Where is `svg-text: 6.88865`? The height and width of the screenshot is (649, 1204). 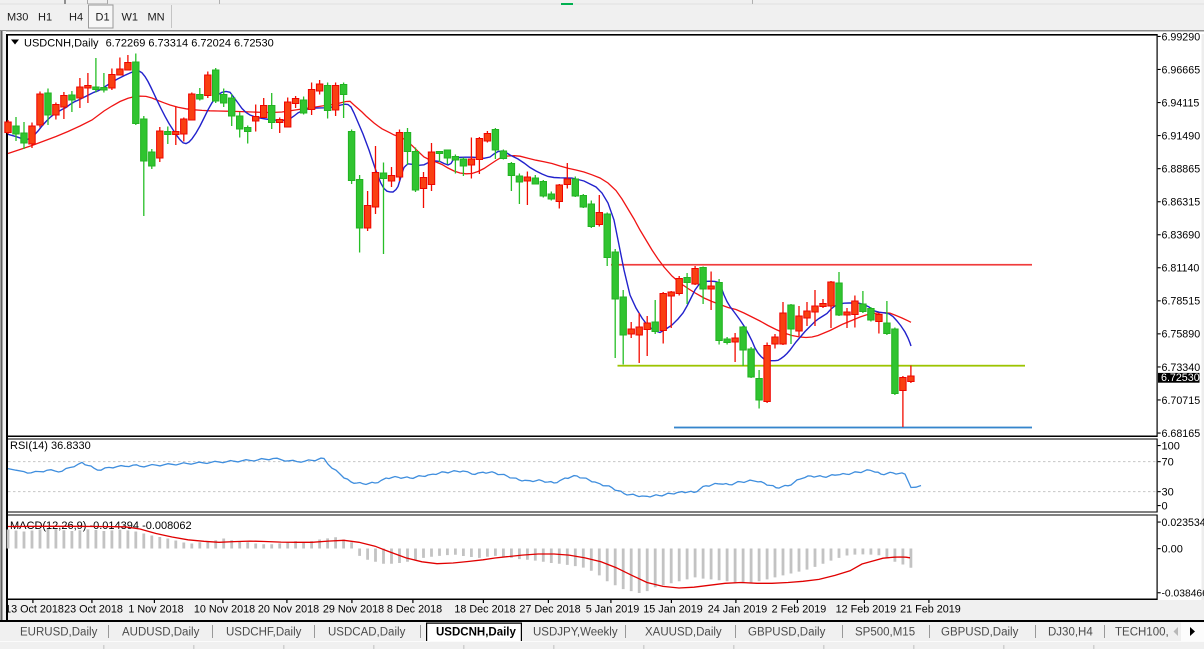 svg-text: 6.88865 is located at coordinates (1181, 170).